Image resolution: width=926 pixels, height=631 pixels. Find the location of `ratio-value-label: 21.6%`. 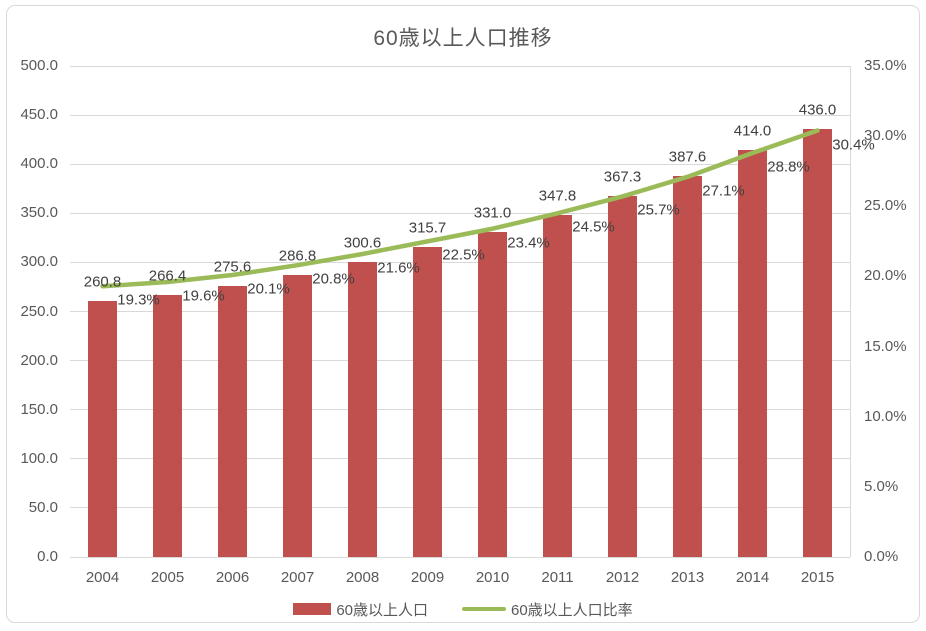

ratio-value-label: 21.6% is located at coordinates (398, 268).